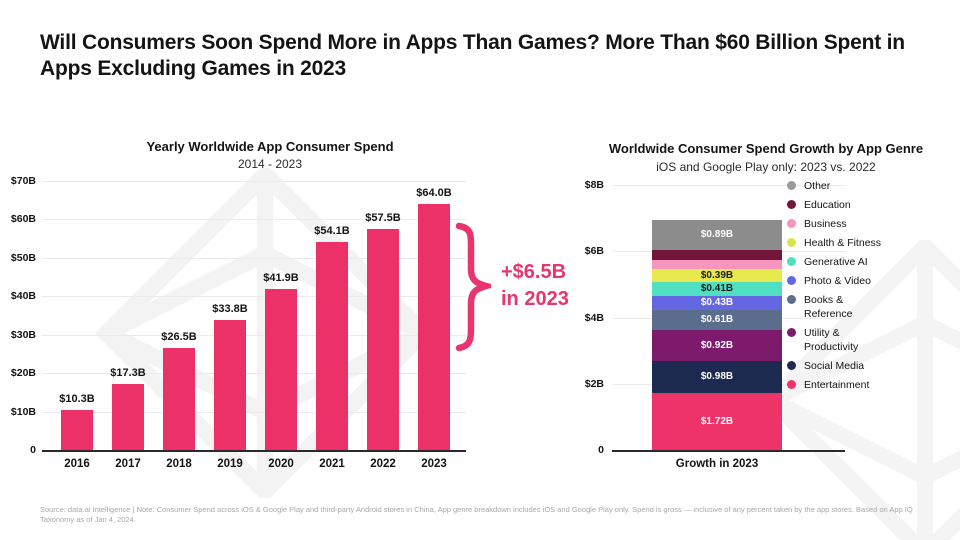 Image resolution: width=960 pixels, height=540 pixels. I want to click on segment-business, so click(717, 264).